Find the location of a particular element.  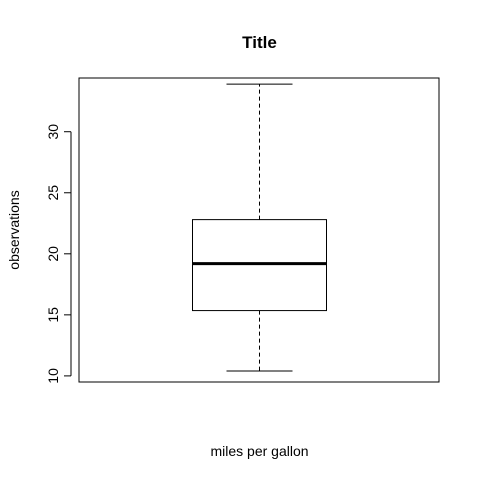

y-tick-label: 25 is located at coordinates (53, 193).